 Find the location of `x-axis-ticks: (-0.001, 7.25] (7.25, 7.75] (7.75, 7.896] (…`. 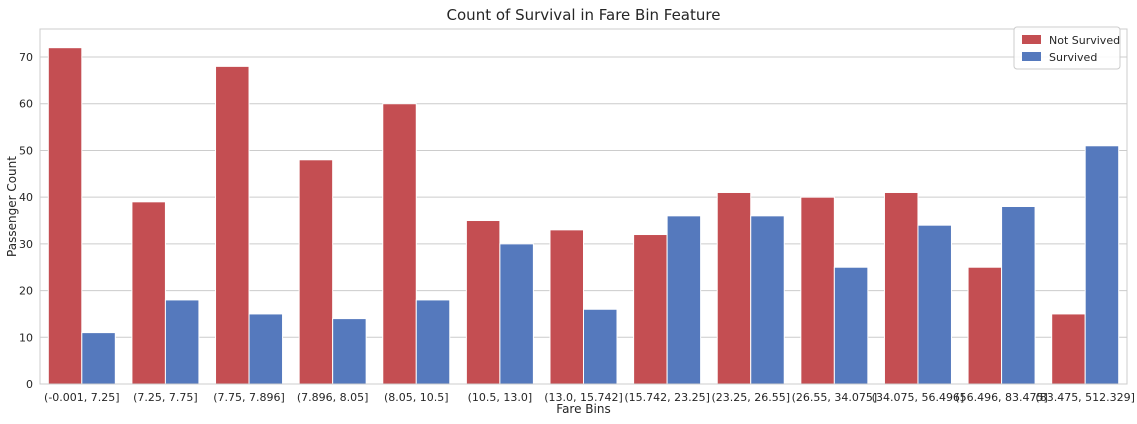

x-axis-ticks: (-0.001, 7.25] (7.25, 7.75] (7.75, 7.896] (… is located at coordinates (589, 397).